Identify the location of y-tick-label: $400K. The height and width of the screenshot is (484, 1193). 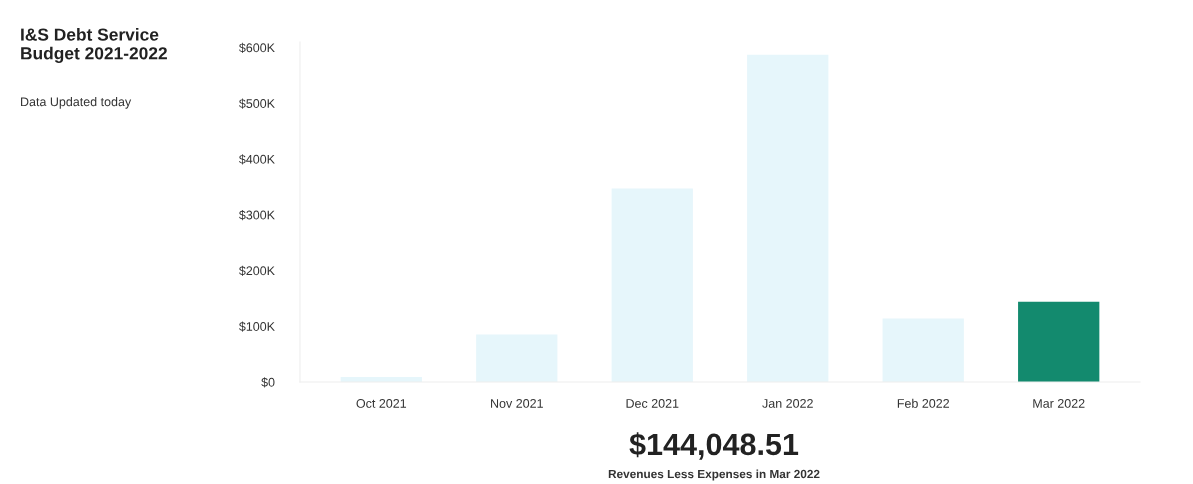
(256, 159).